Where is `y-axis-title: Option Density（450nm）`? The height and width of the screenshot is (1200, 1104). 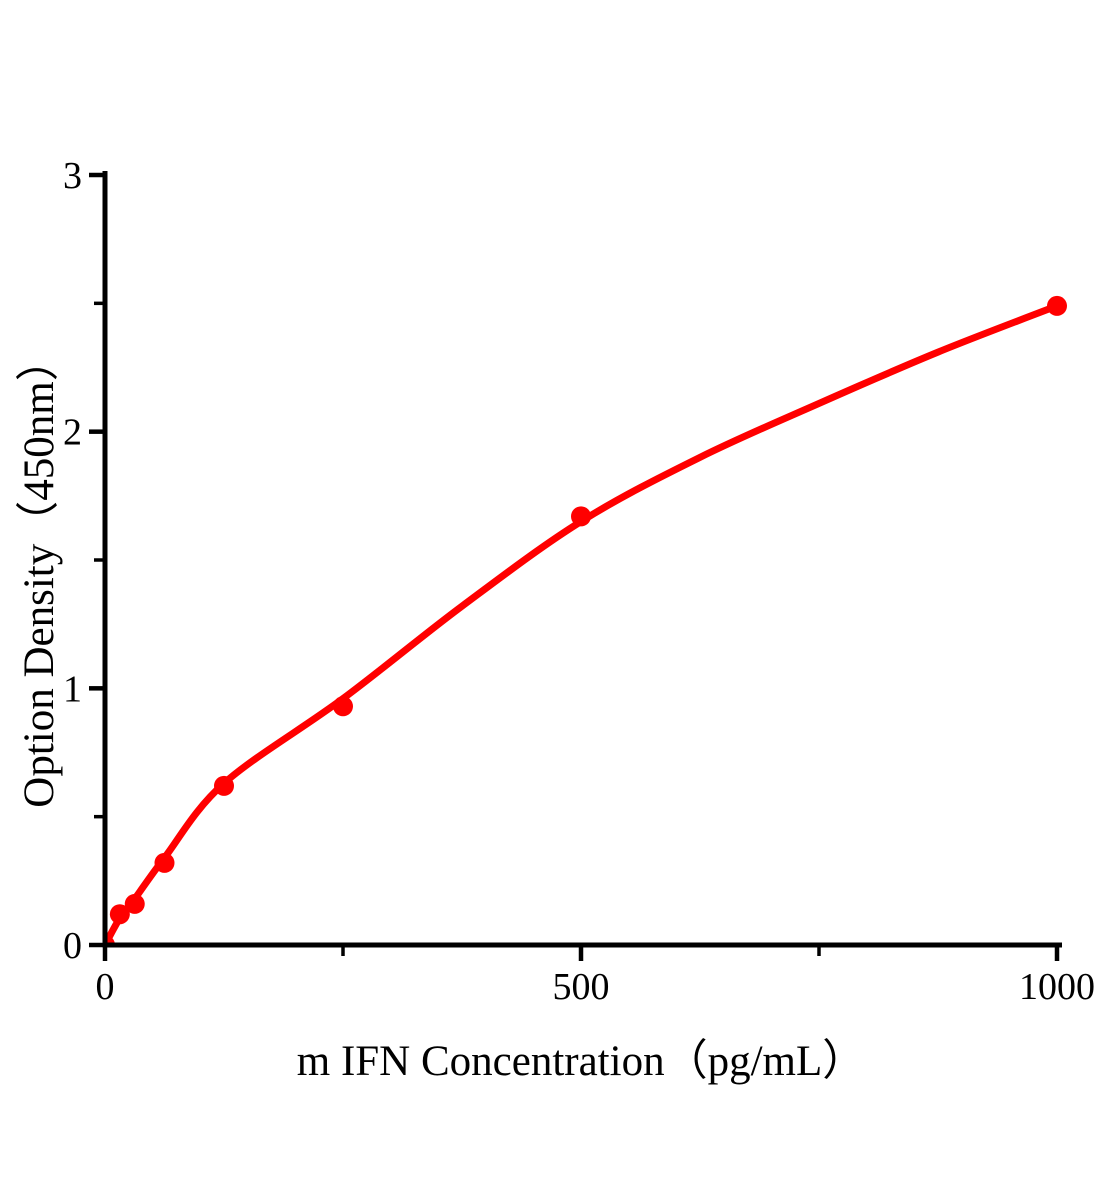 y-axis-title: Option Density（450nm） is located at coordinates (39, 573).